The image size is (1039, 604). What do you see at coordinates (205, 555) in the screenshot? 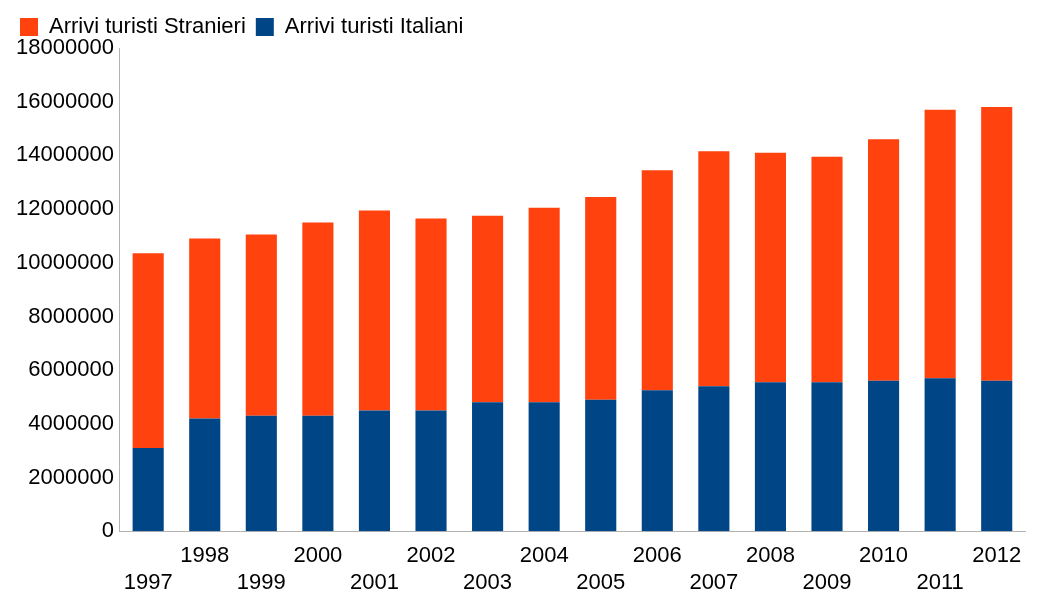
I see `x-tick-label: 1998` at bounding box center [205, 555].